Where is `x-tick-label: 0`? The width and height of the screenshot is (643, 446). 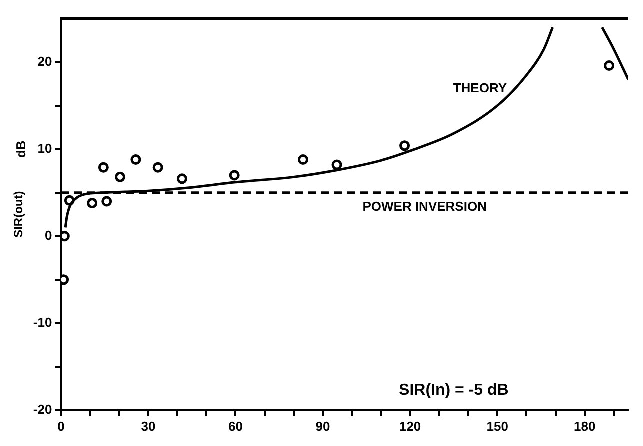
x-tick-label: 0 is located at coordinates (61, 426).